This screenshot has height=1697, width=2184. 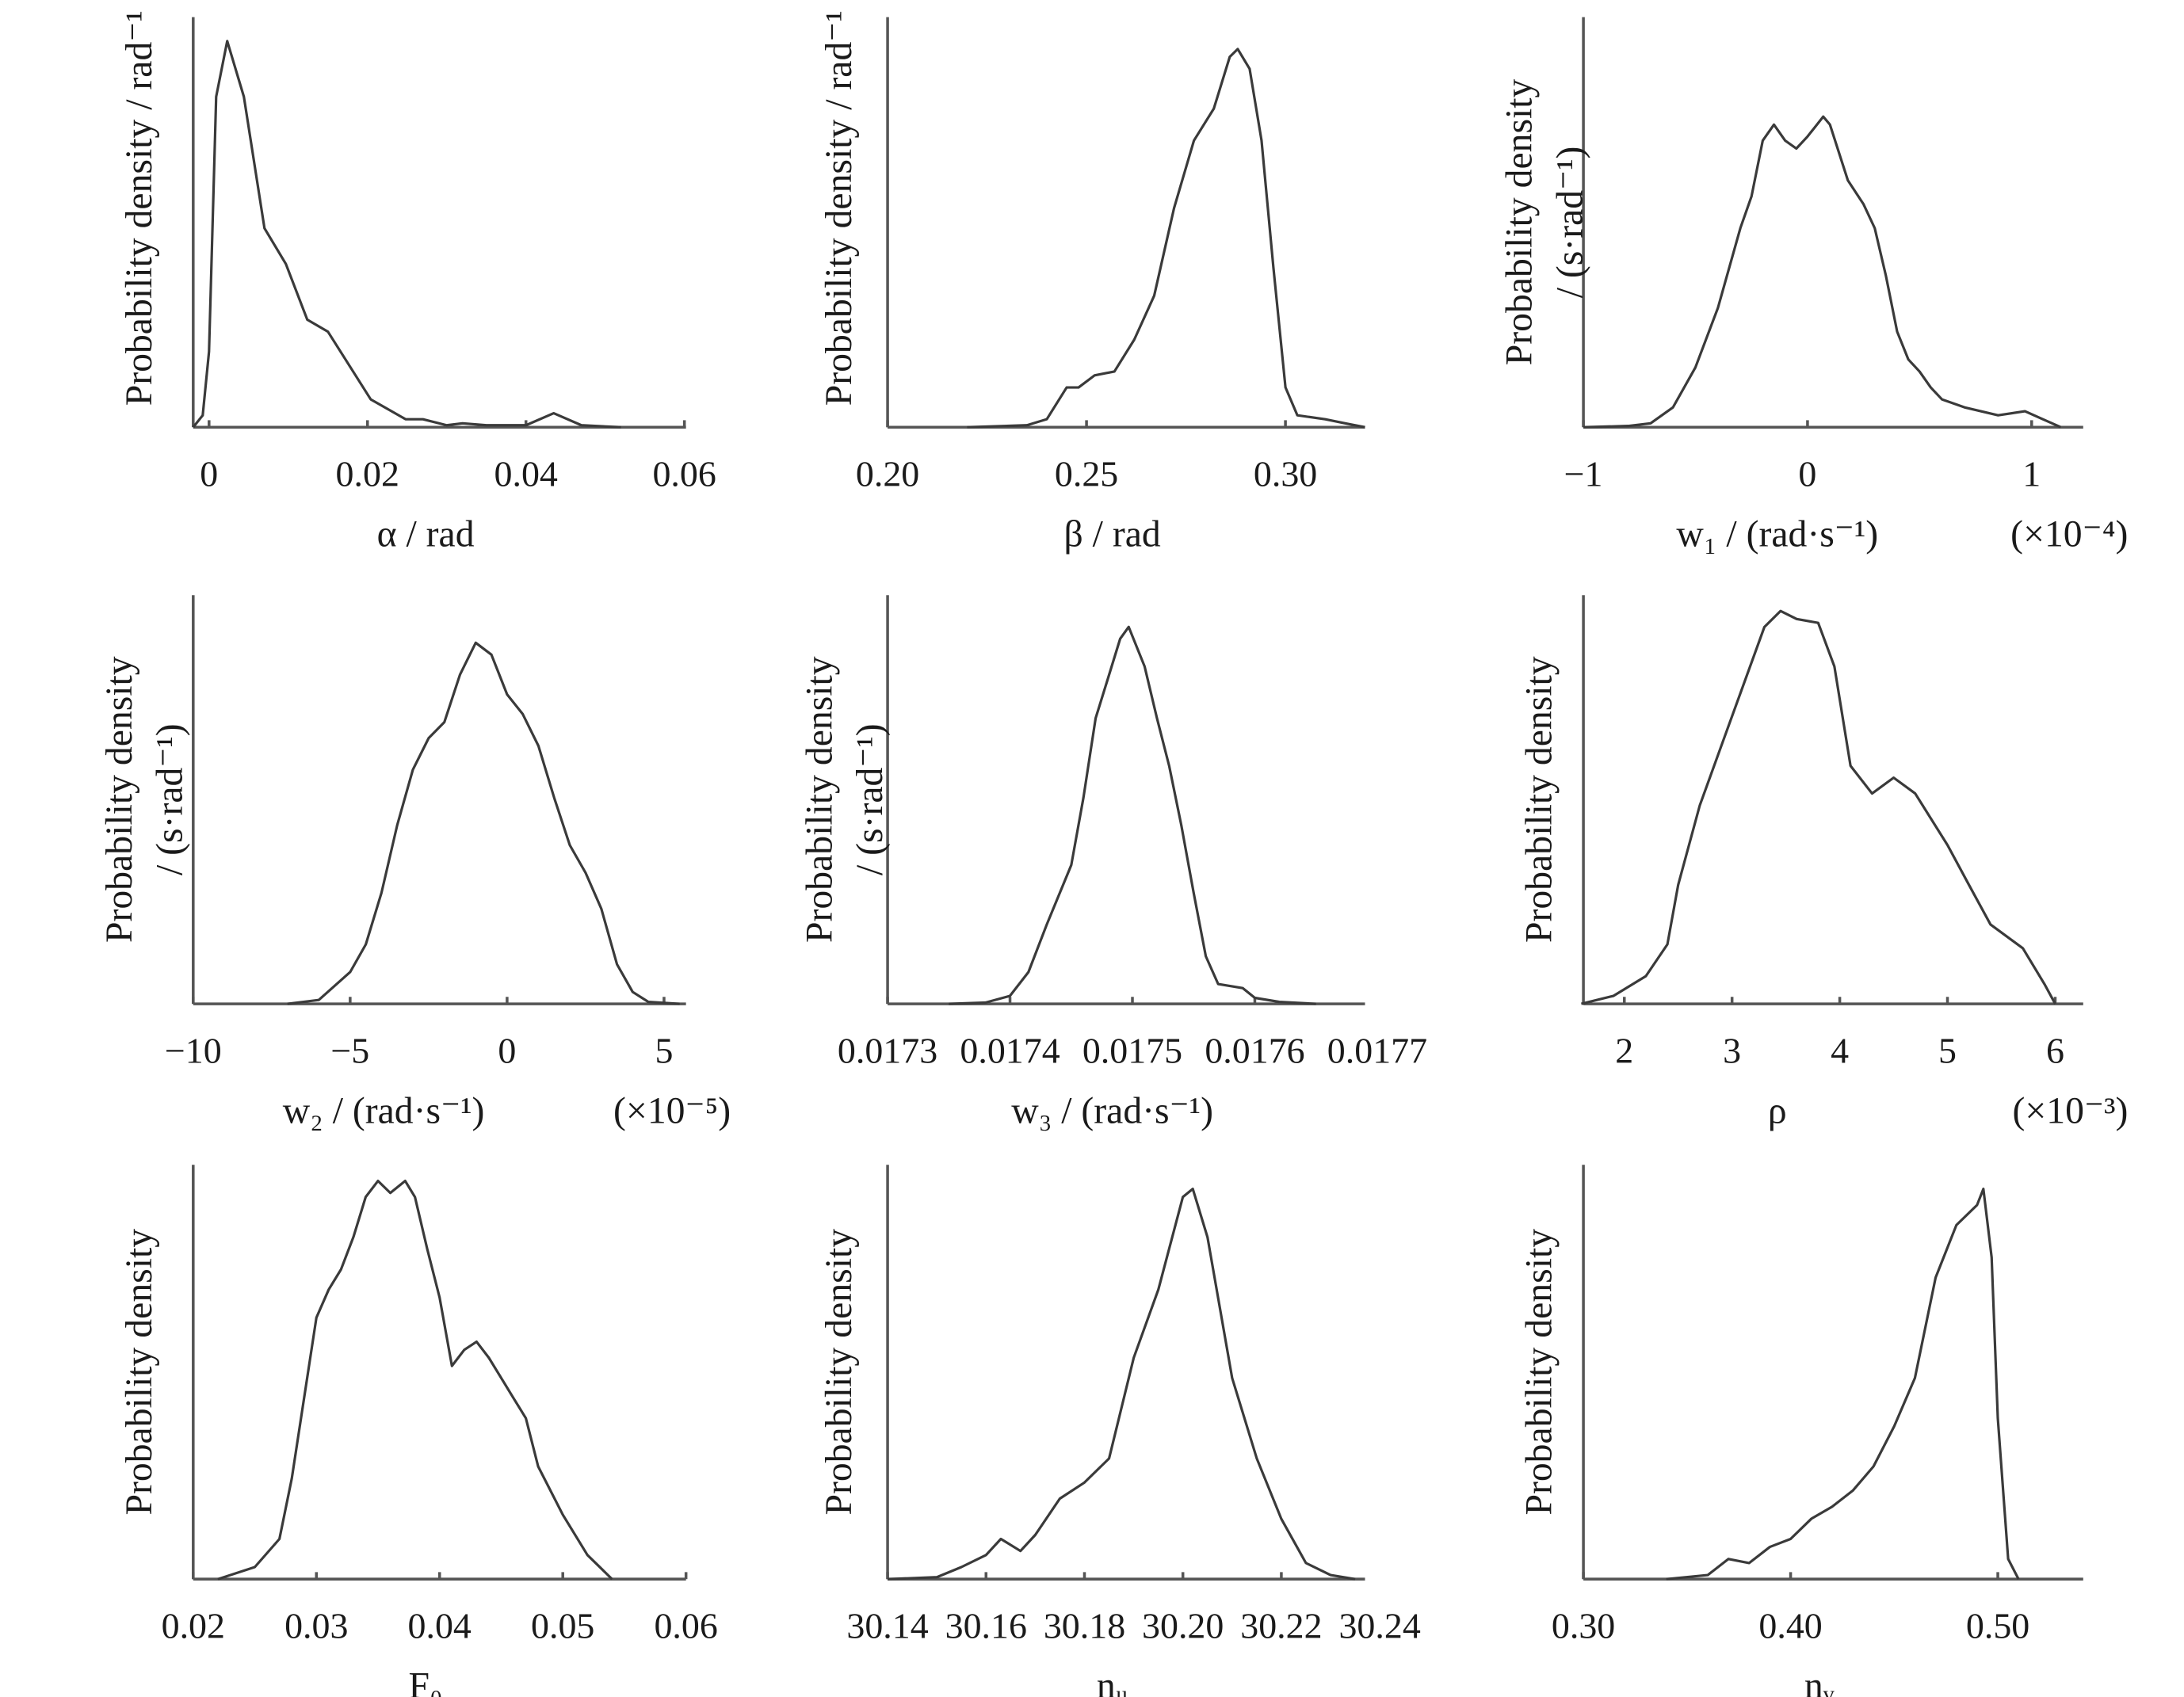 I want to click on subplot-6: 2 3 4 5 6 ρ (×10⁻³) Probability density, so click(x=1823, y=863).